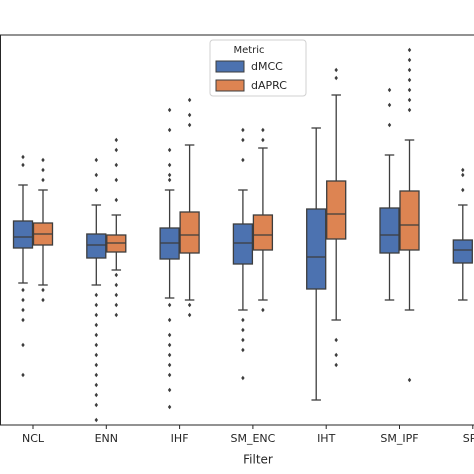 The width and height of the screenshot is (474, 474). What do you see at coordinates (326, 438) in the screenshot?
I see `x-tick-label: IHT` at bounding box center [326, 438].